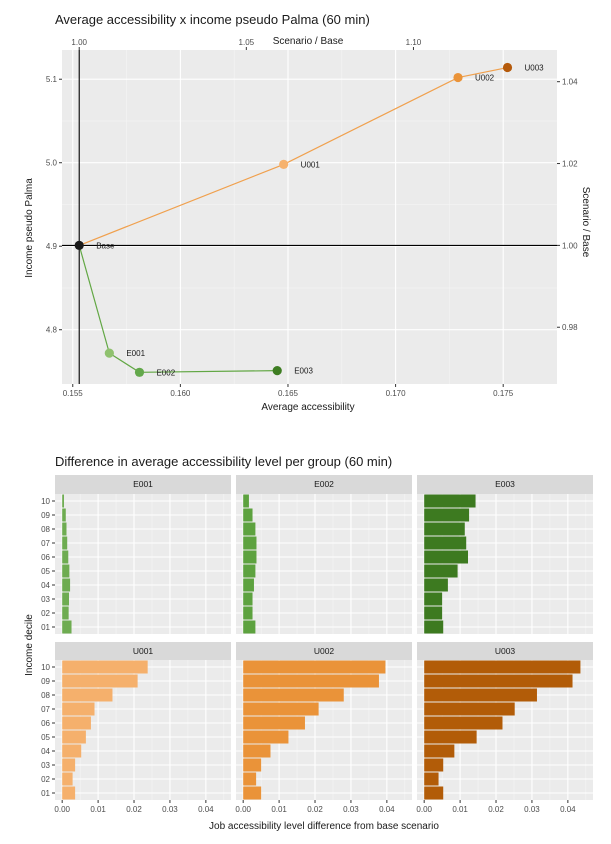  Describe the element at coordinates (29, 645) in the screenshot. I see `facet-y-axis-title: Income decile` at that location.